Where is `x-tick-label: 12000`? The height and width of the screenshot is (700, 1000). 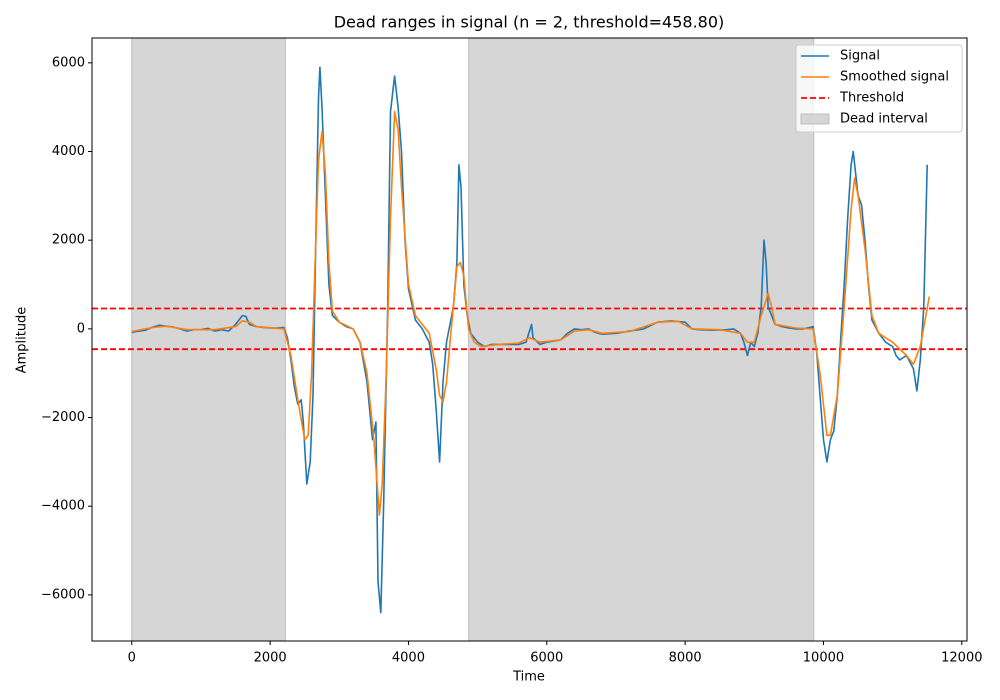 x-tick-label: 12000 is located at coordinates (961, 658).